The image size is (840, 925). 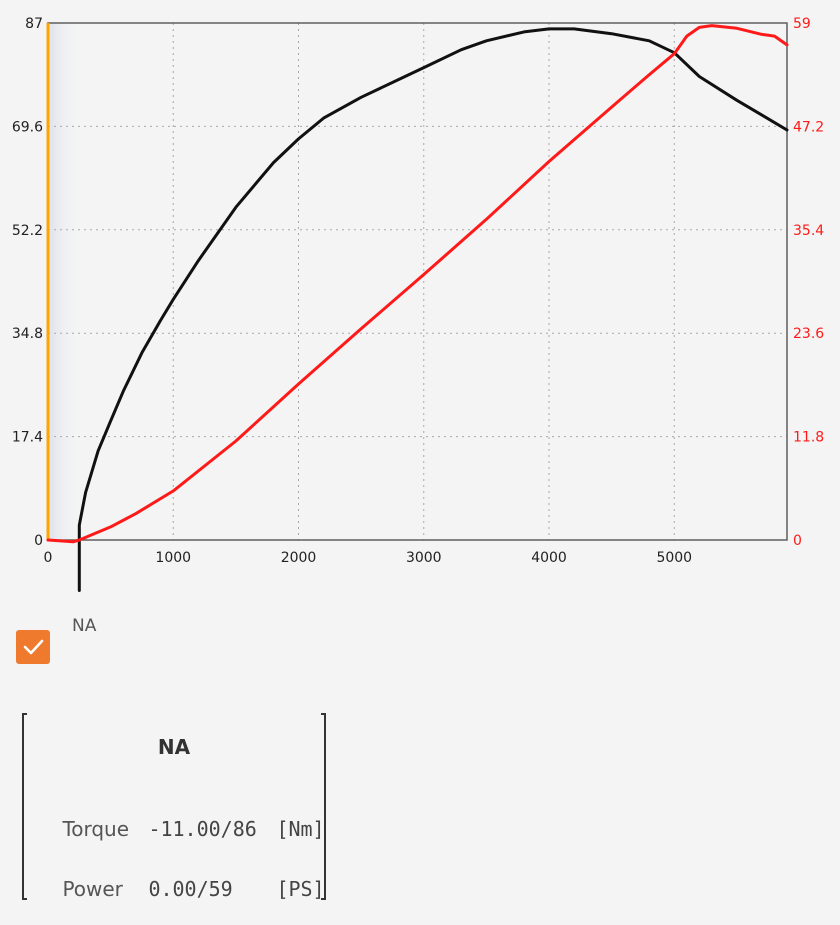 What do you see at coordinates (808, 334) in the screenshot?
I see `right-tick-label: 23.6` at bounding box center [808, 334].